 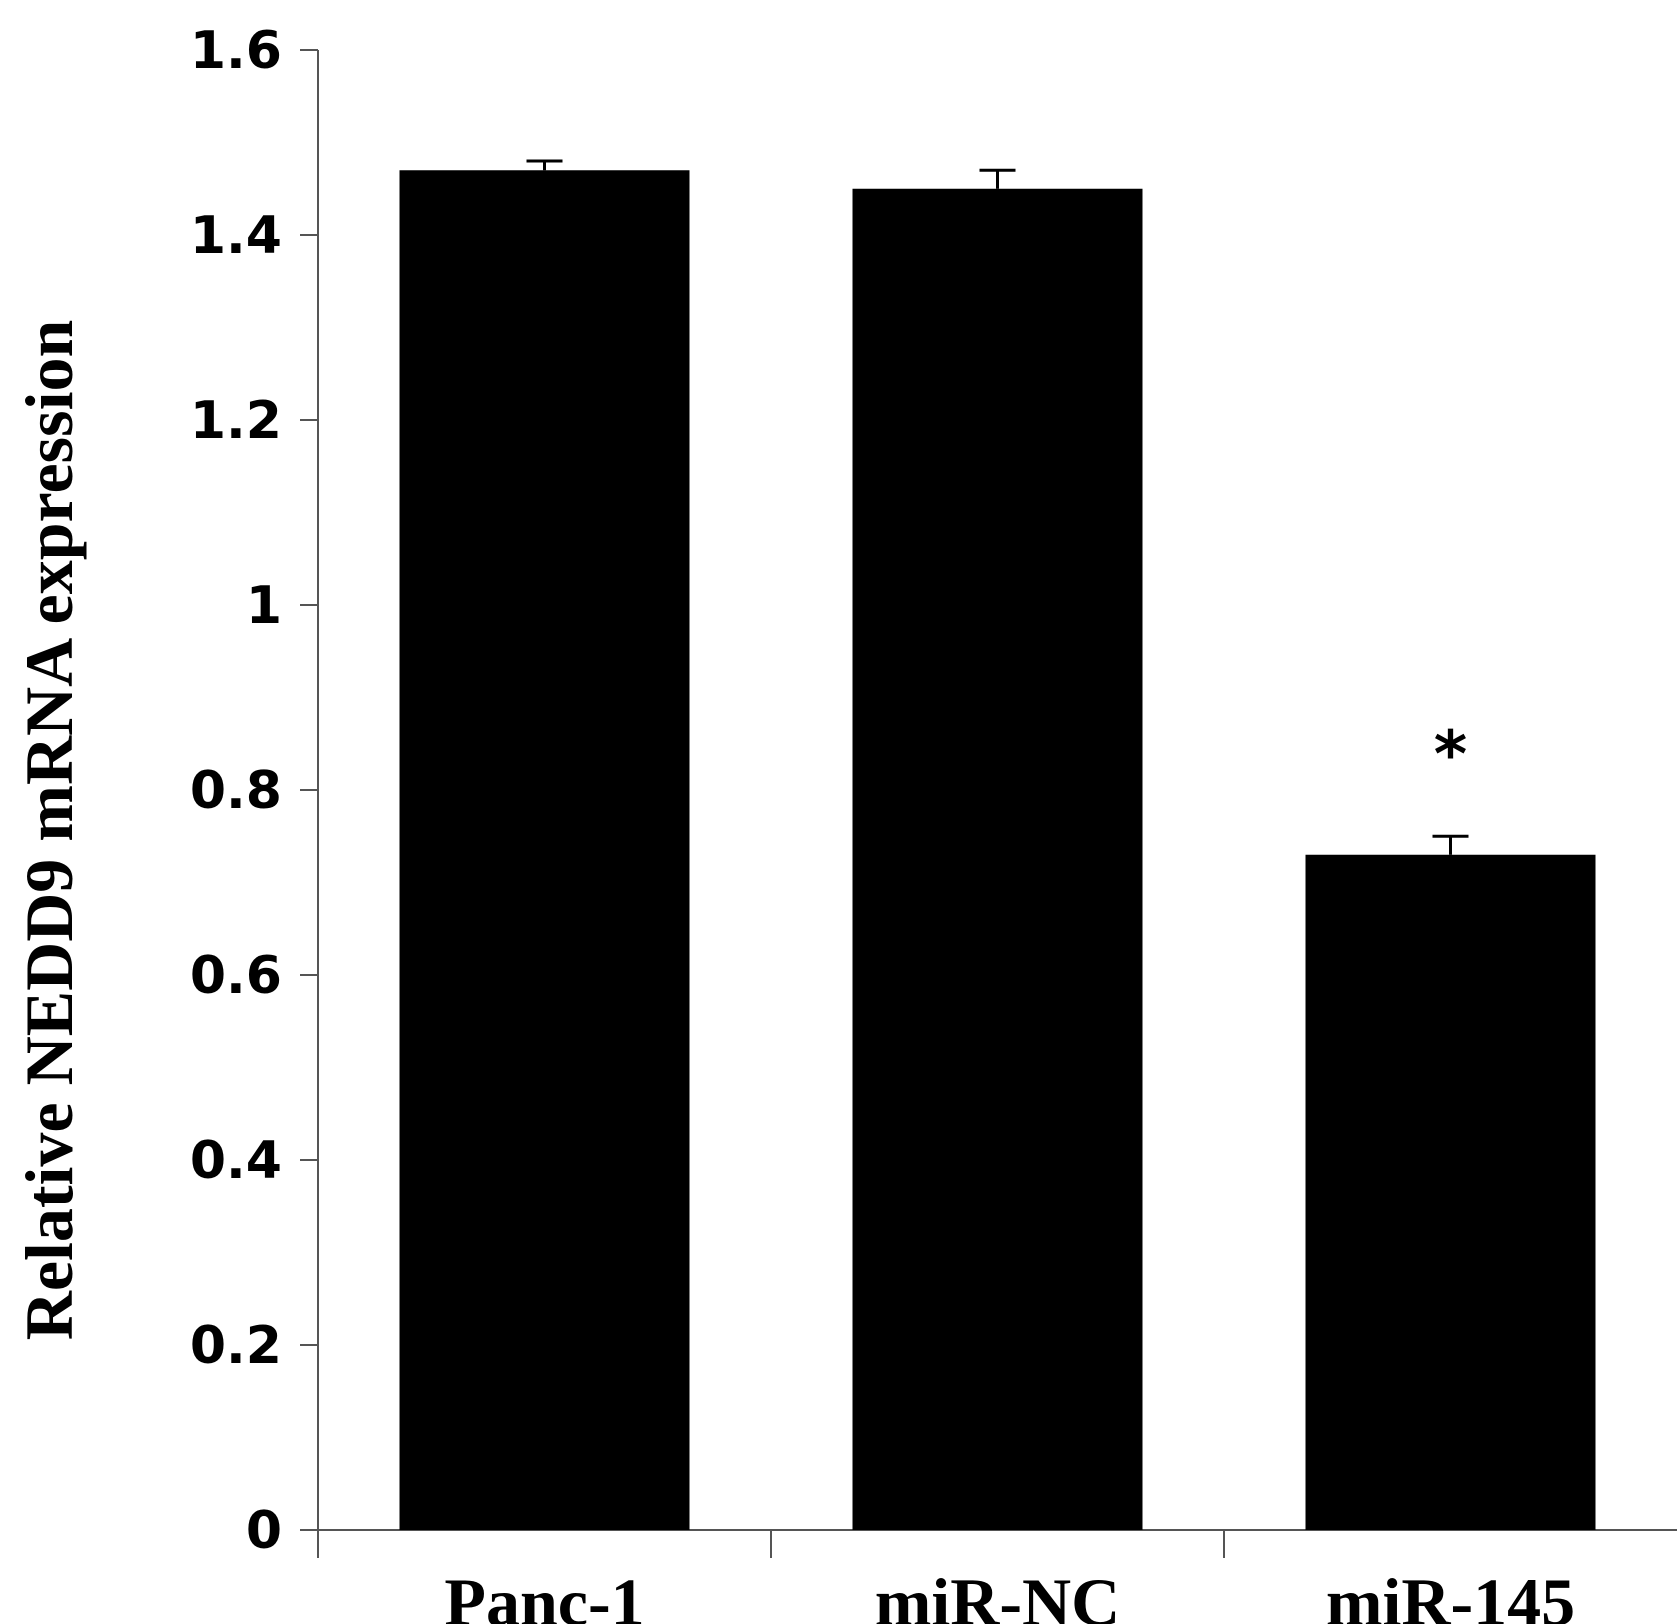 I want to click on y-tick-label: 1.2, so click(x=236, y=421).